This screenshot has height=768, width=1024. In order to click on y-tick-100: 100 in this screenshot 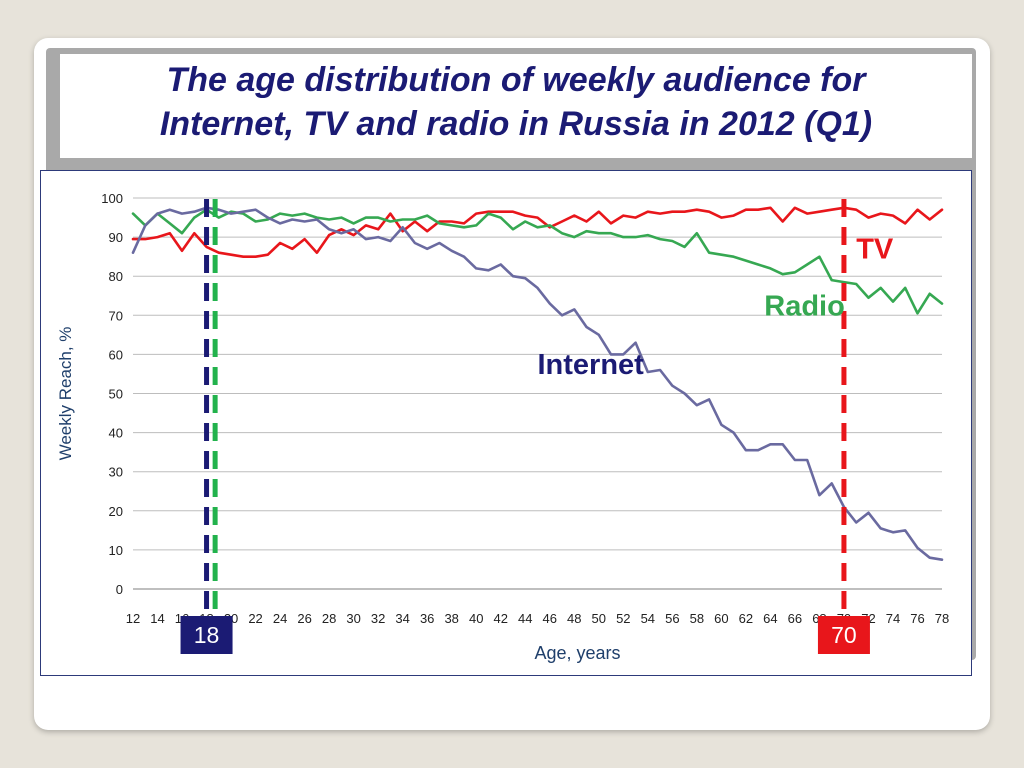, I will do `click(112, 198)`.